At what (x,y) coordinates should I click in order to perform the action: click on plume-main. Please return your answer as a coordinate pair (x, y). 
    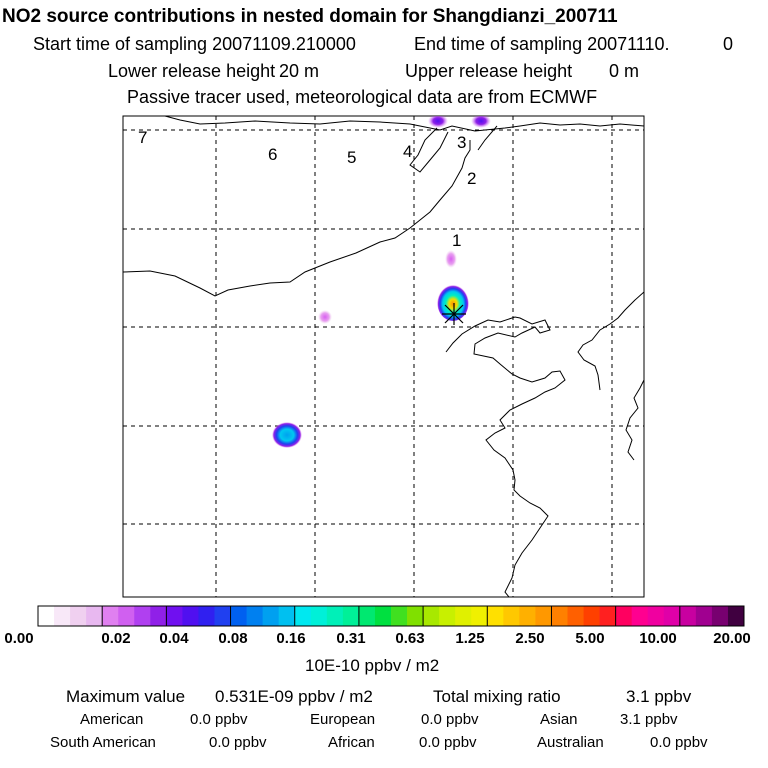
    Looking at the image, I should click on (453, 302).